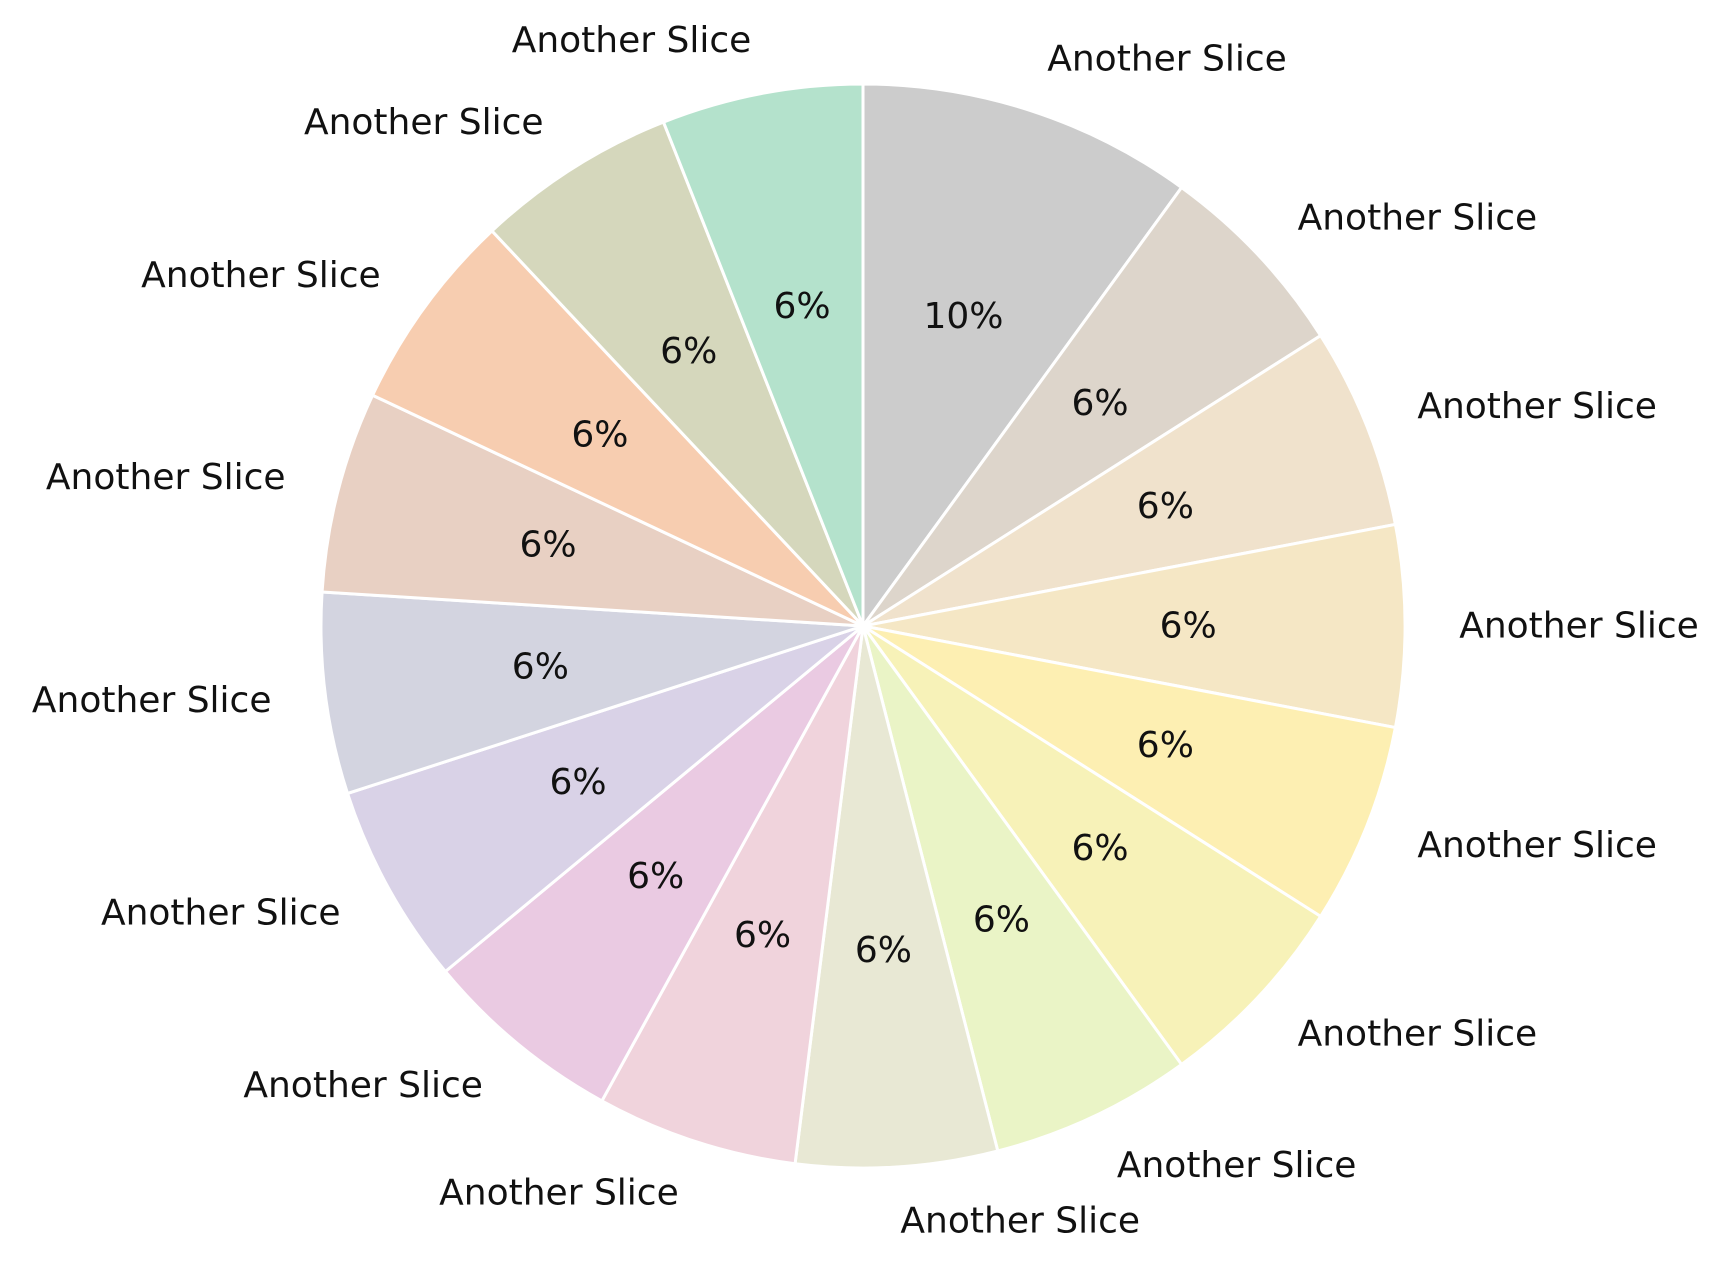 The image size is (1722, 1261). What do you see at coordinates (963, 316) in the screenshot?
I see `slice-percent-label: 10%` at bounding box center [963, 316].